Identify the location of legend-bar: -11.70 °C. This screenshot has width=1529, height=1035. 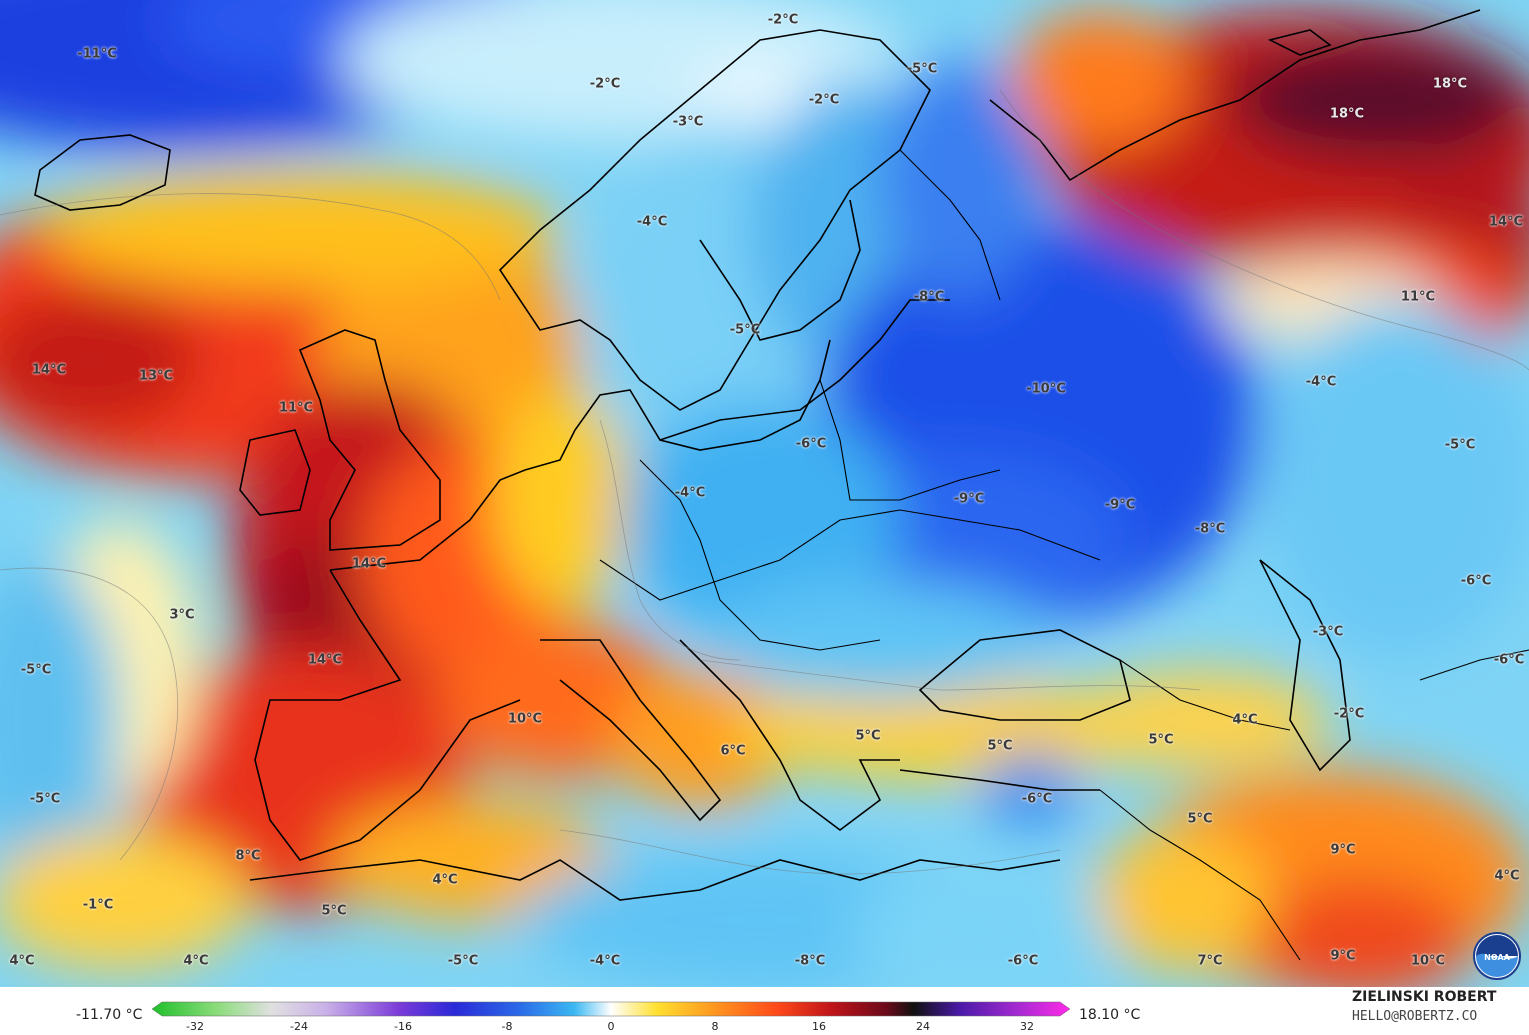
(764, 1011).